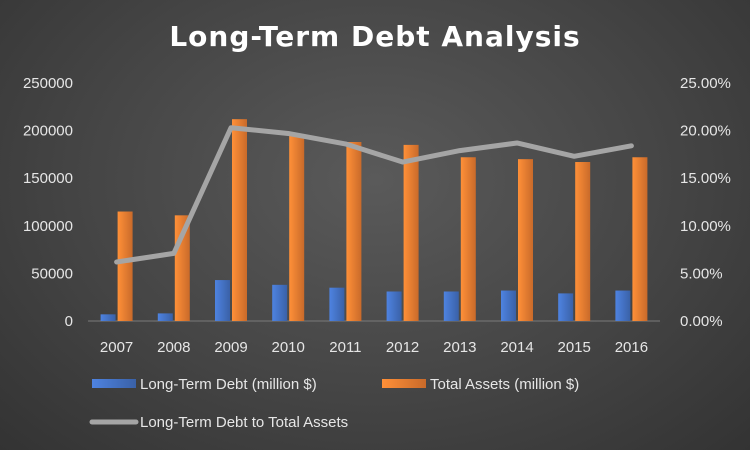  I want to click on x-tick-label: 2016, so click(631, 347).